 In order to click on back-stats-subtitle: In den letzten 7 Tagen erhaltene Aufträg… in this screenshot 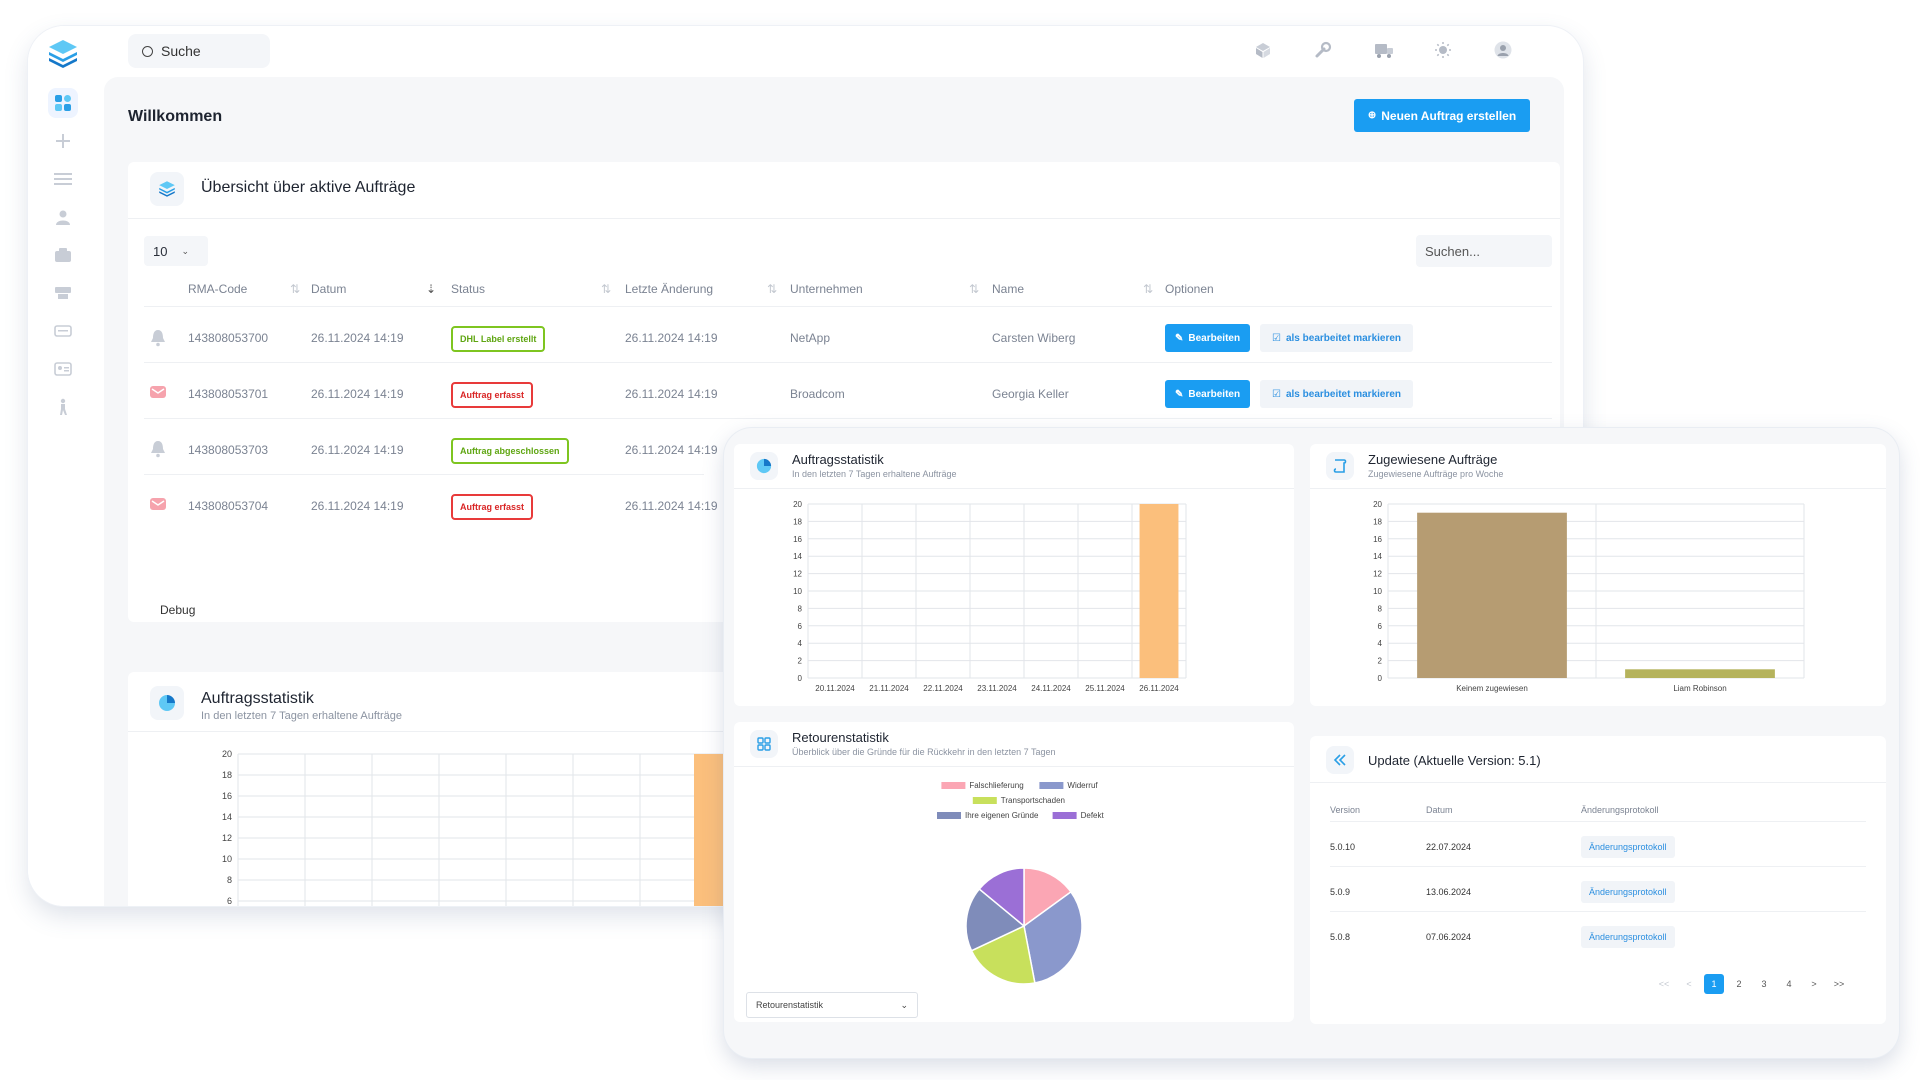, I will do `click(302, 716)`.